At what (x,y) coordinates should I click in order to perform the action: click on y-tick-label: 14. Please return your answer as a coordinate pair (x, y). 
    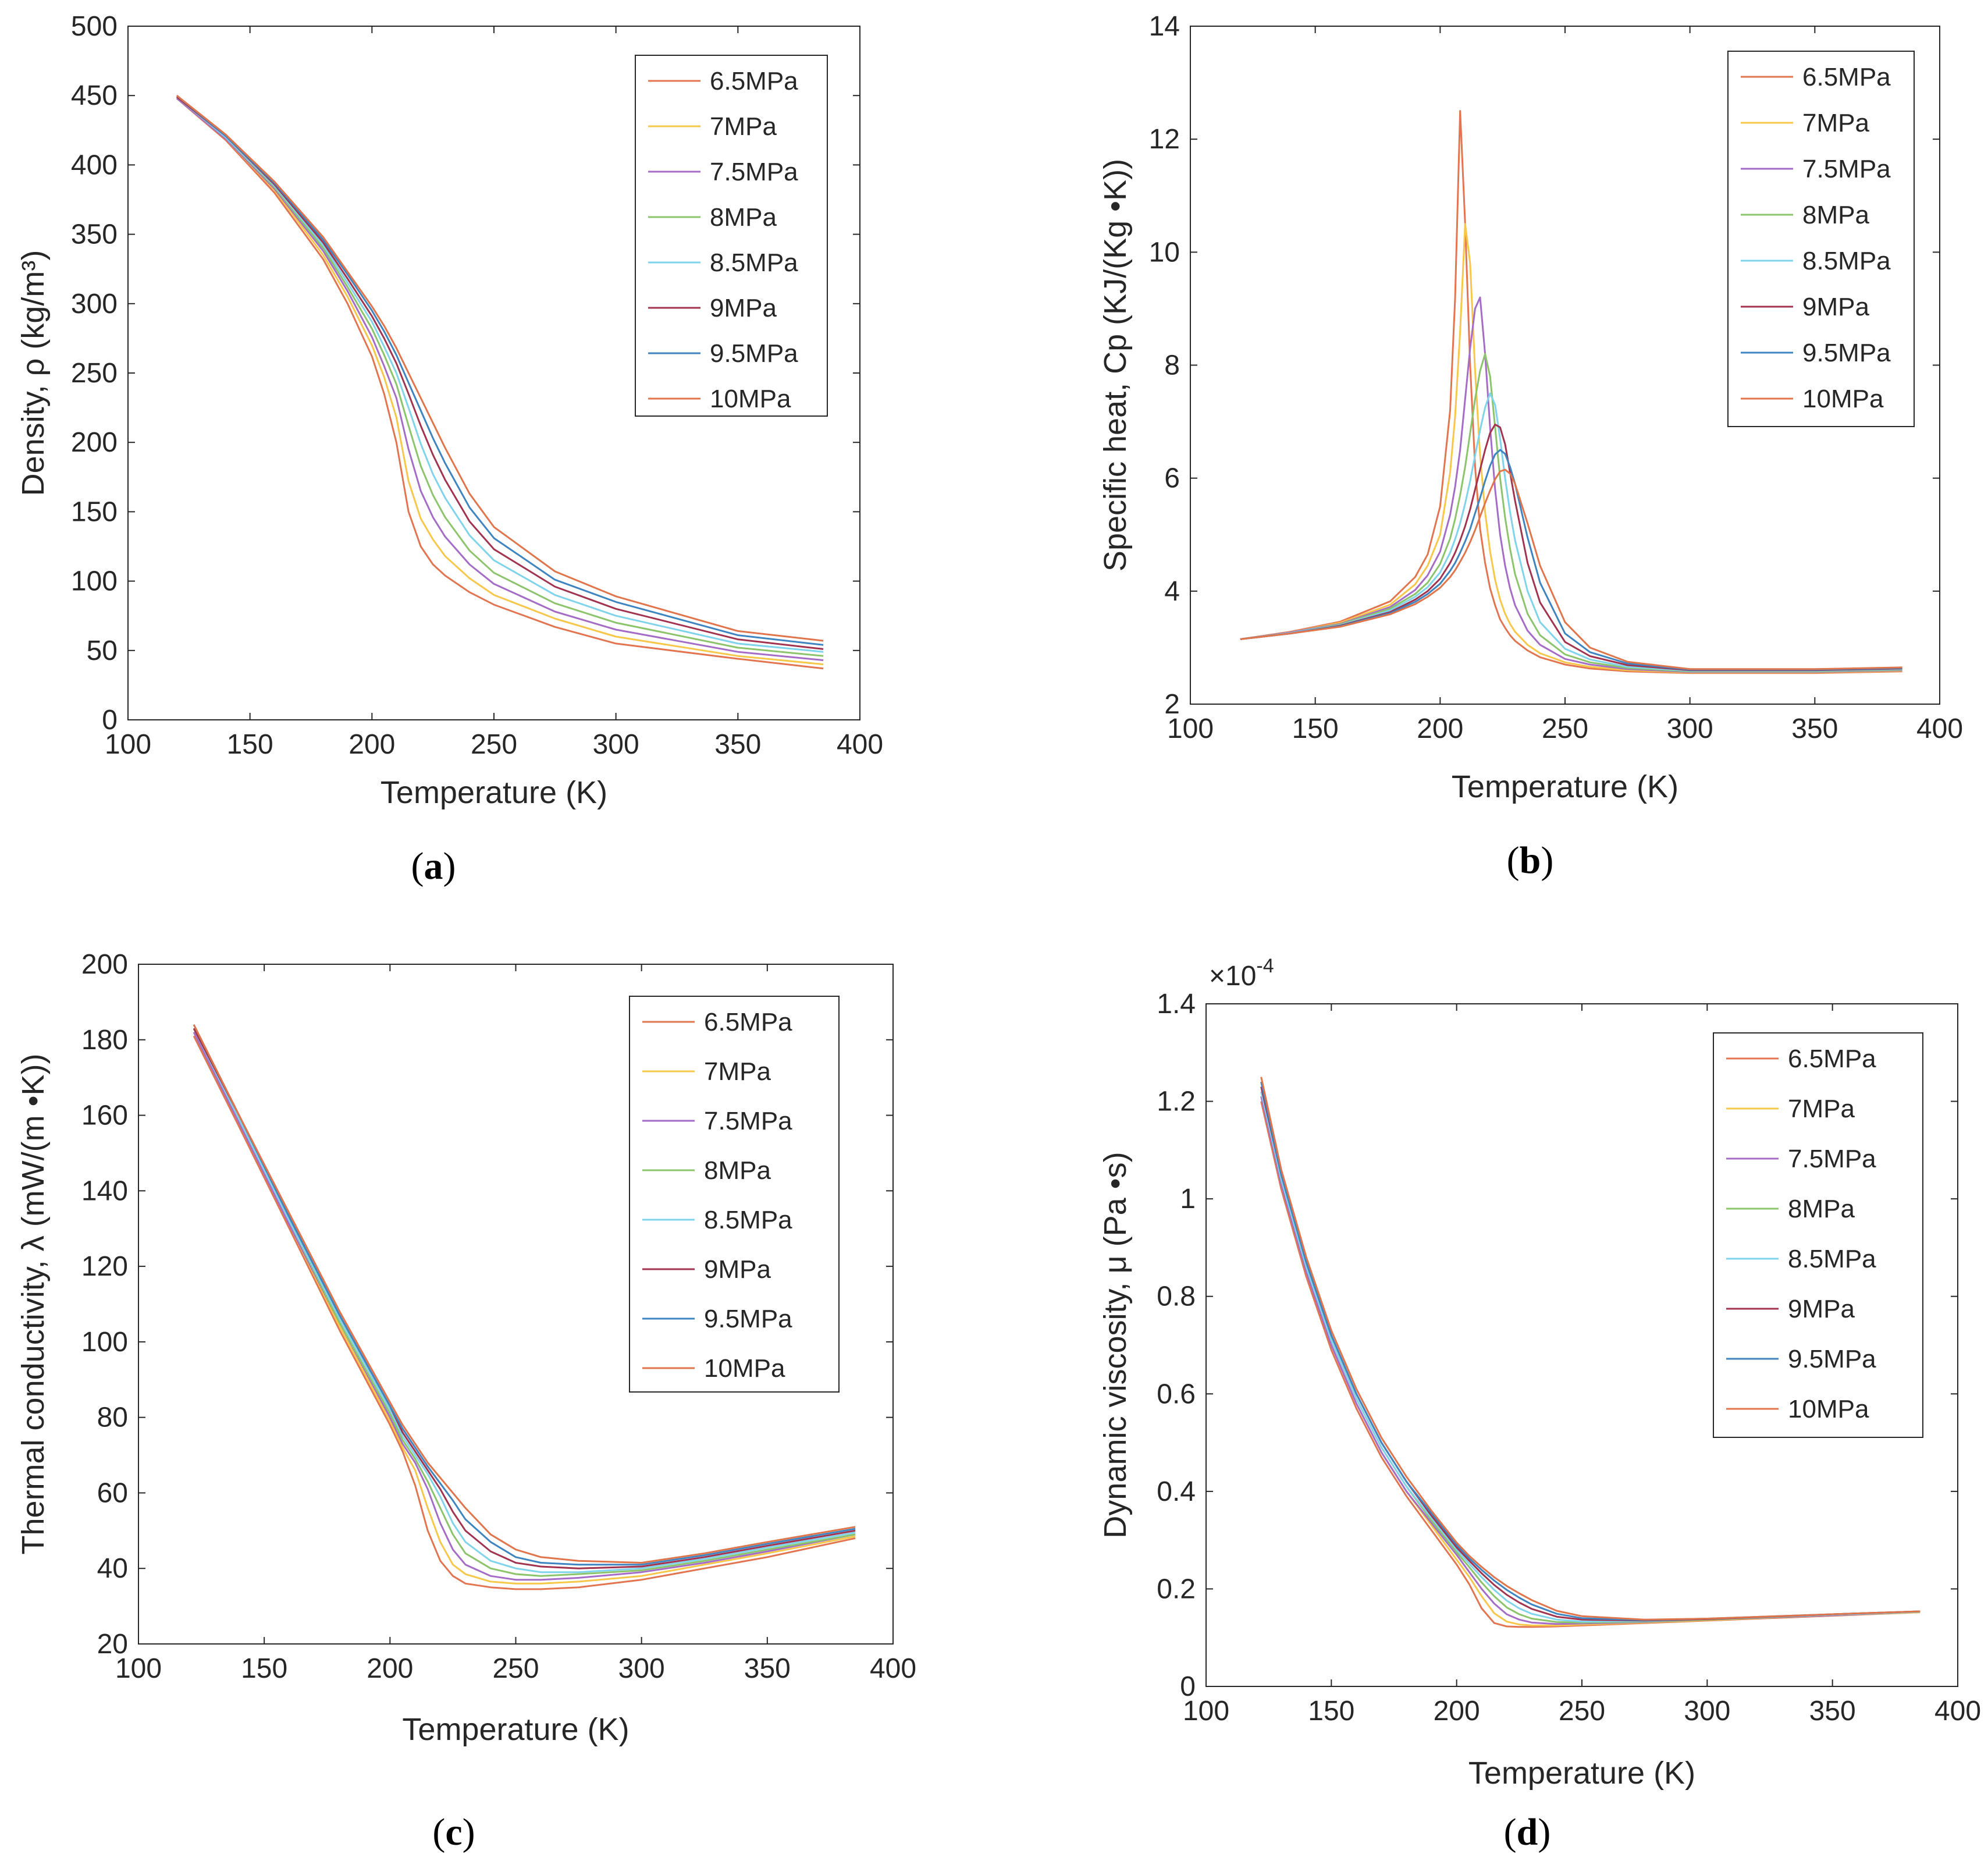
    Looking at the image, I should click on (1165, 27).